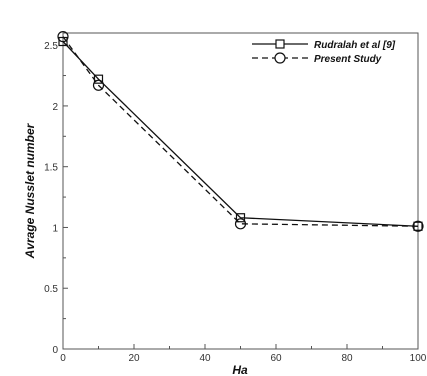  Describe the element at coordinates (276, 358) in the screenshot. I see `x-tick-label: 60` at that location.